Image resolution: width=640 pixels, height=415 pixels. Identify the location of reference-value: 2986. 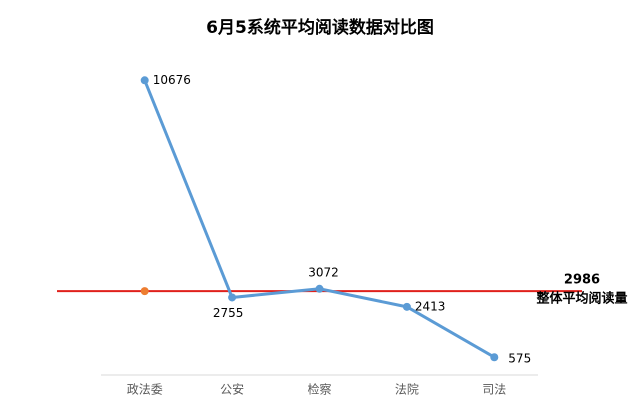
(582, 280).